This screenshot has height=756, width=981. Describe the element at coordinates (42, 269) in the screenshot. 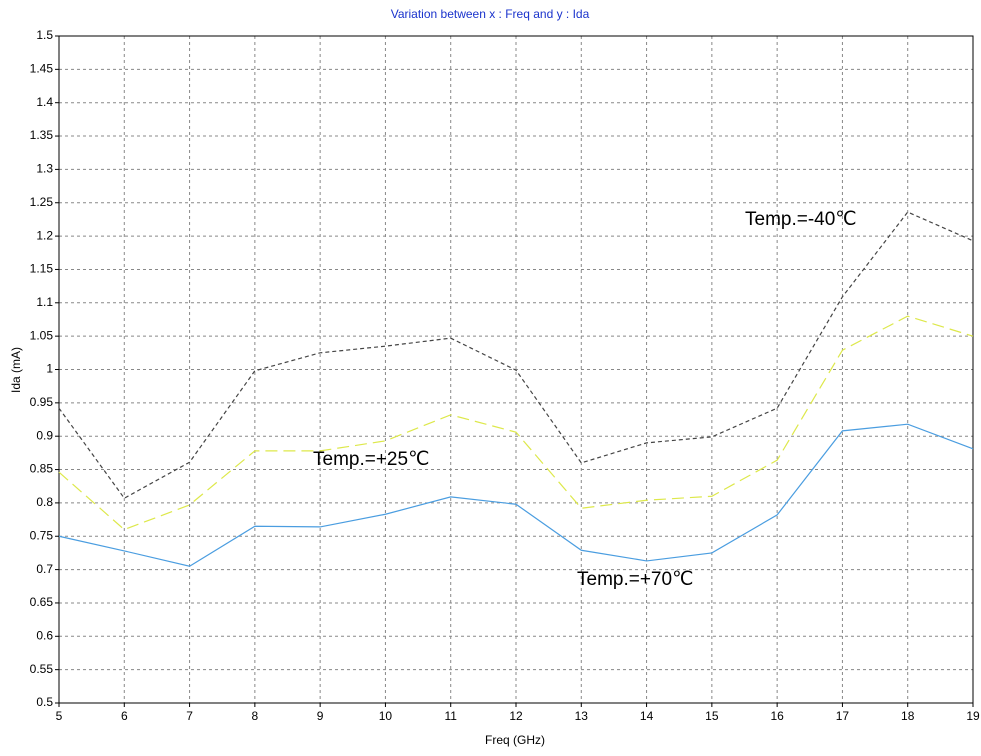

I see `y-tick-label: 1.15` at that location.